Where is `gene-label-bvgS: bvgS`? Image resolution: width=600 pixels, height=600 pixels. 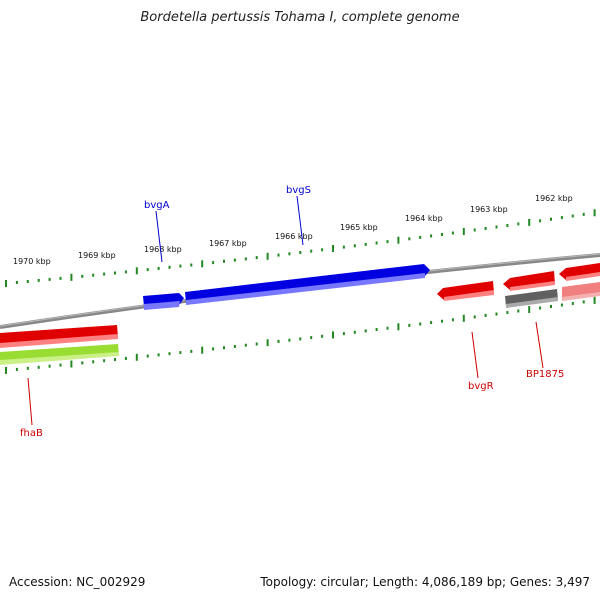
gene-label-bvgS: bvgS is located at coordinates (298, 190).